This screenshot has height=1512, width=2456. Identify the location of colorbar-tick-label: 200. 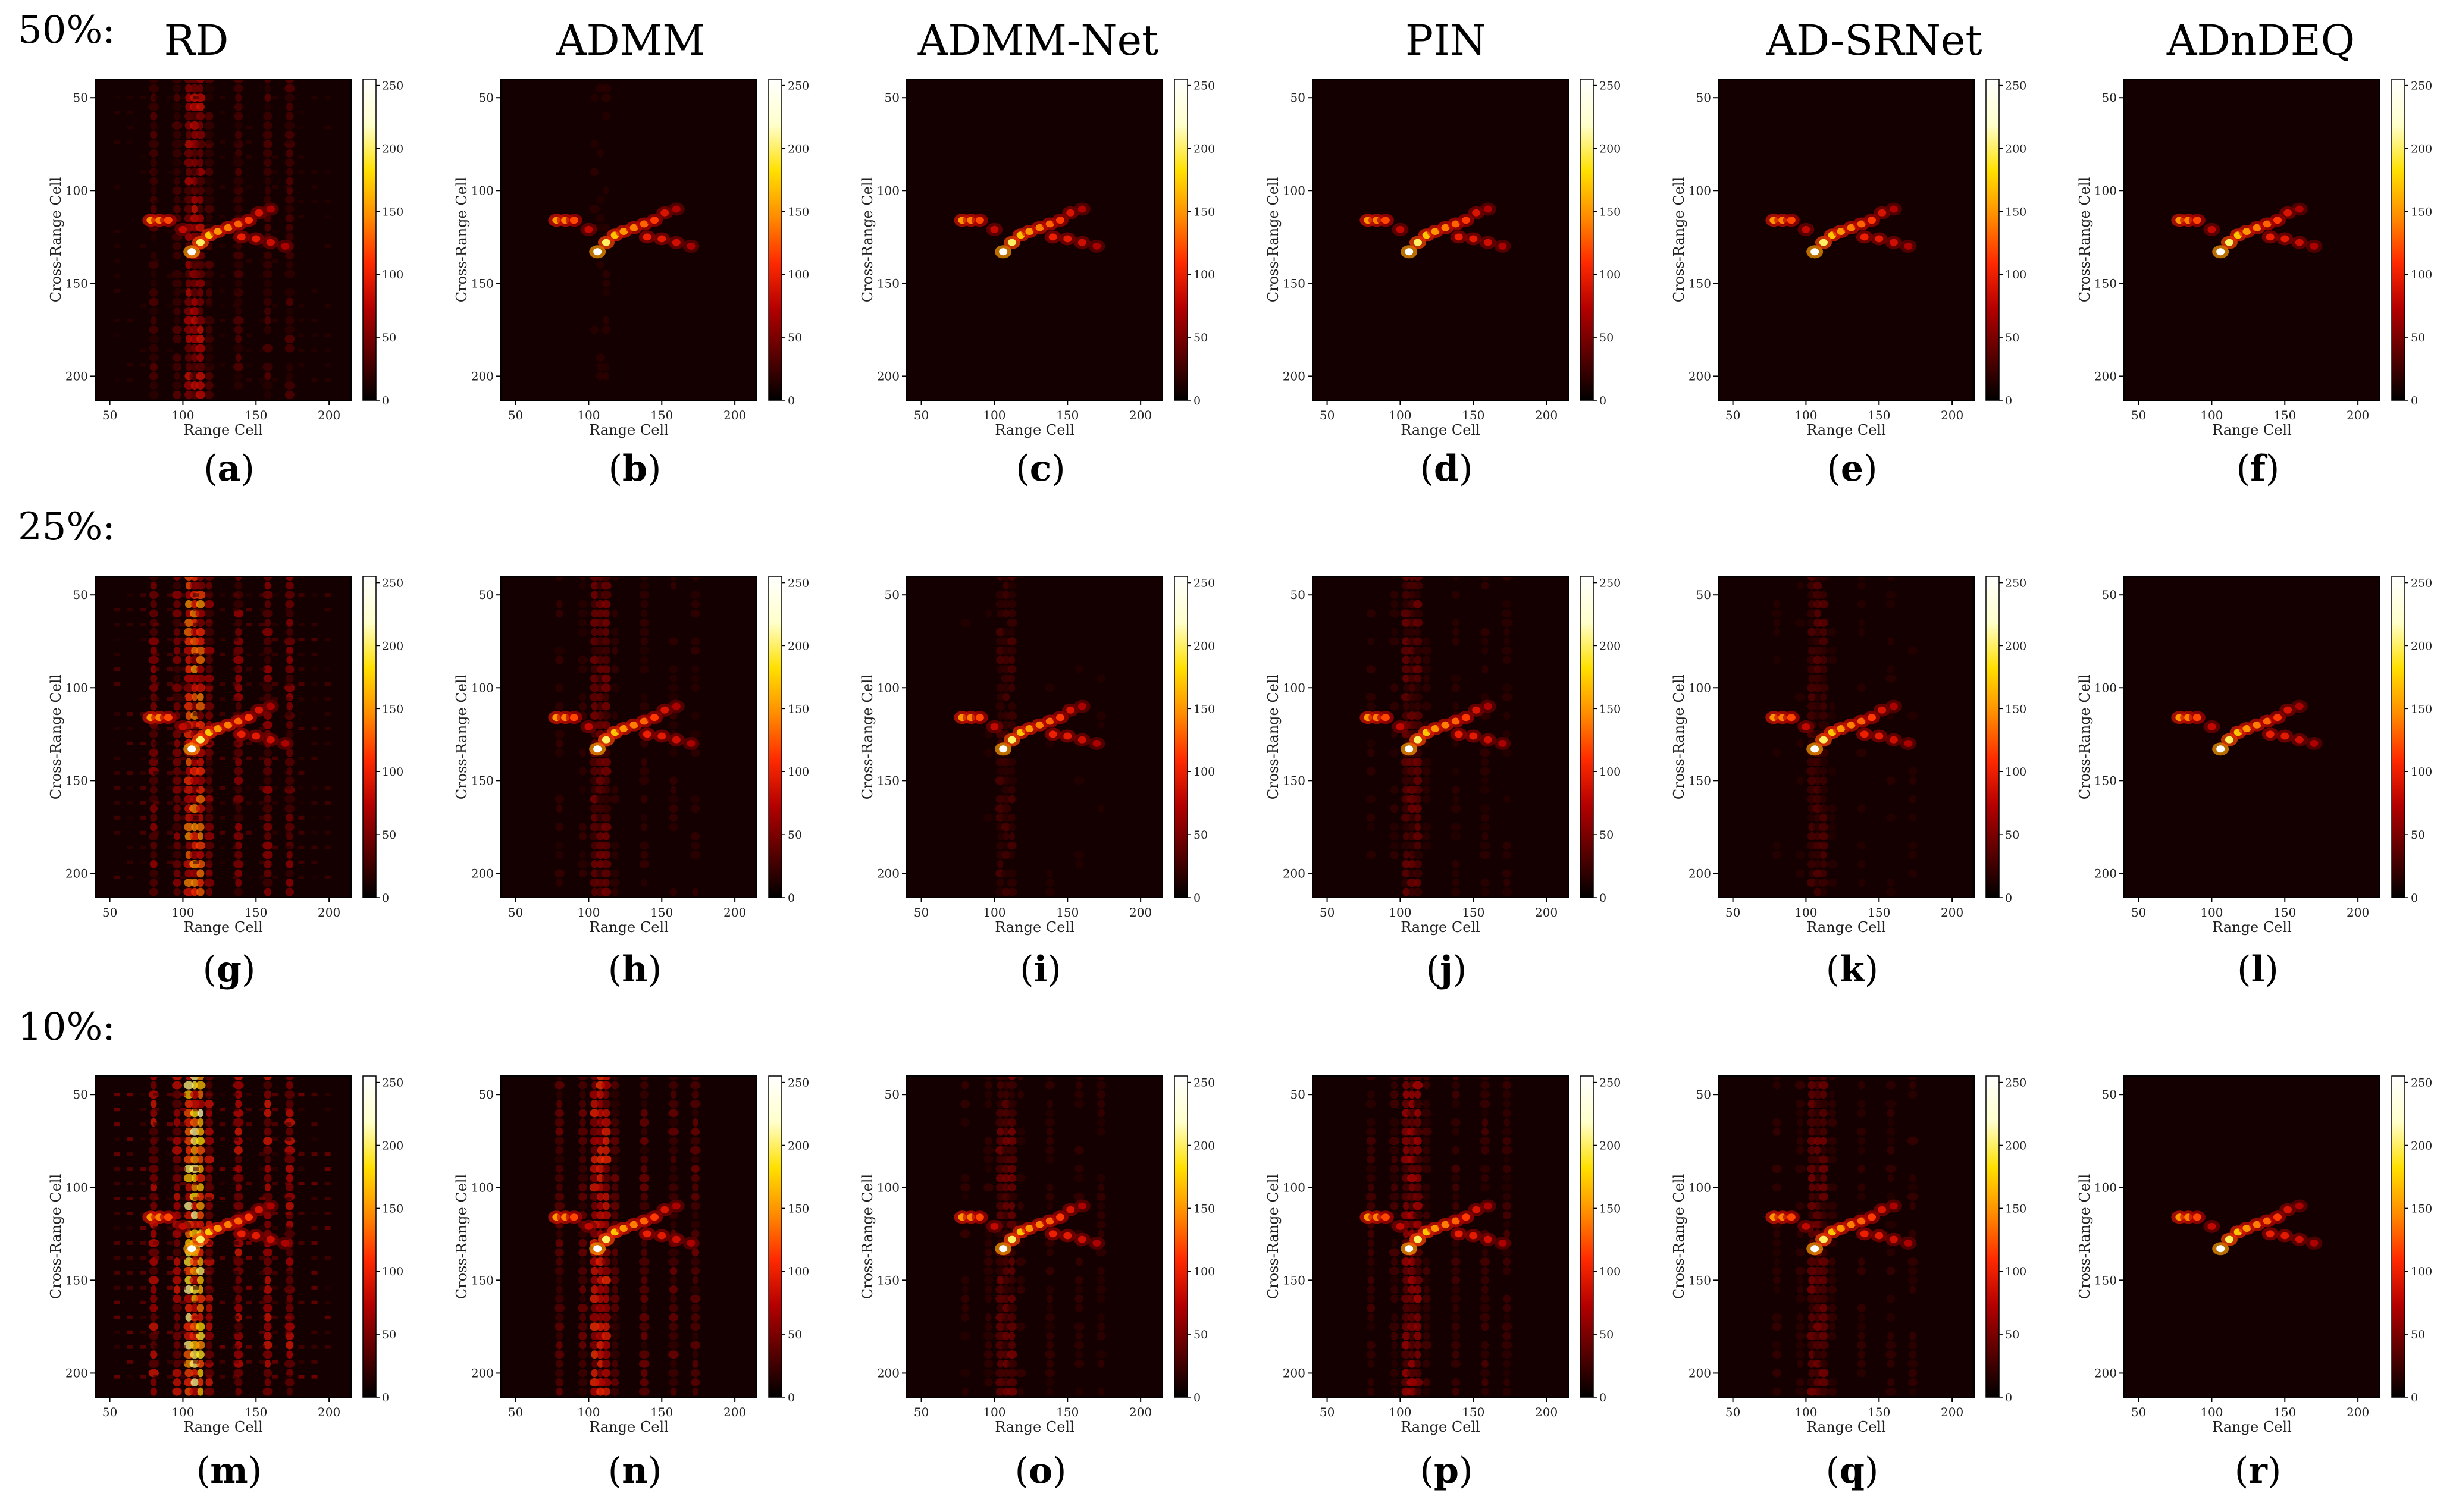
(1610, 148).